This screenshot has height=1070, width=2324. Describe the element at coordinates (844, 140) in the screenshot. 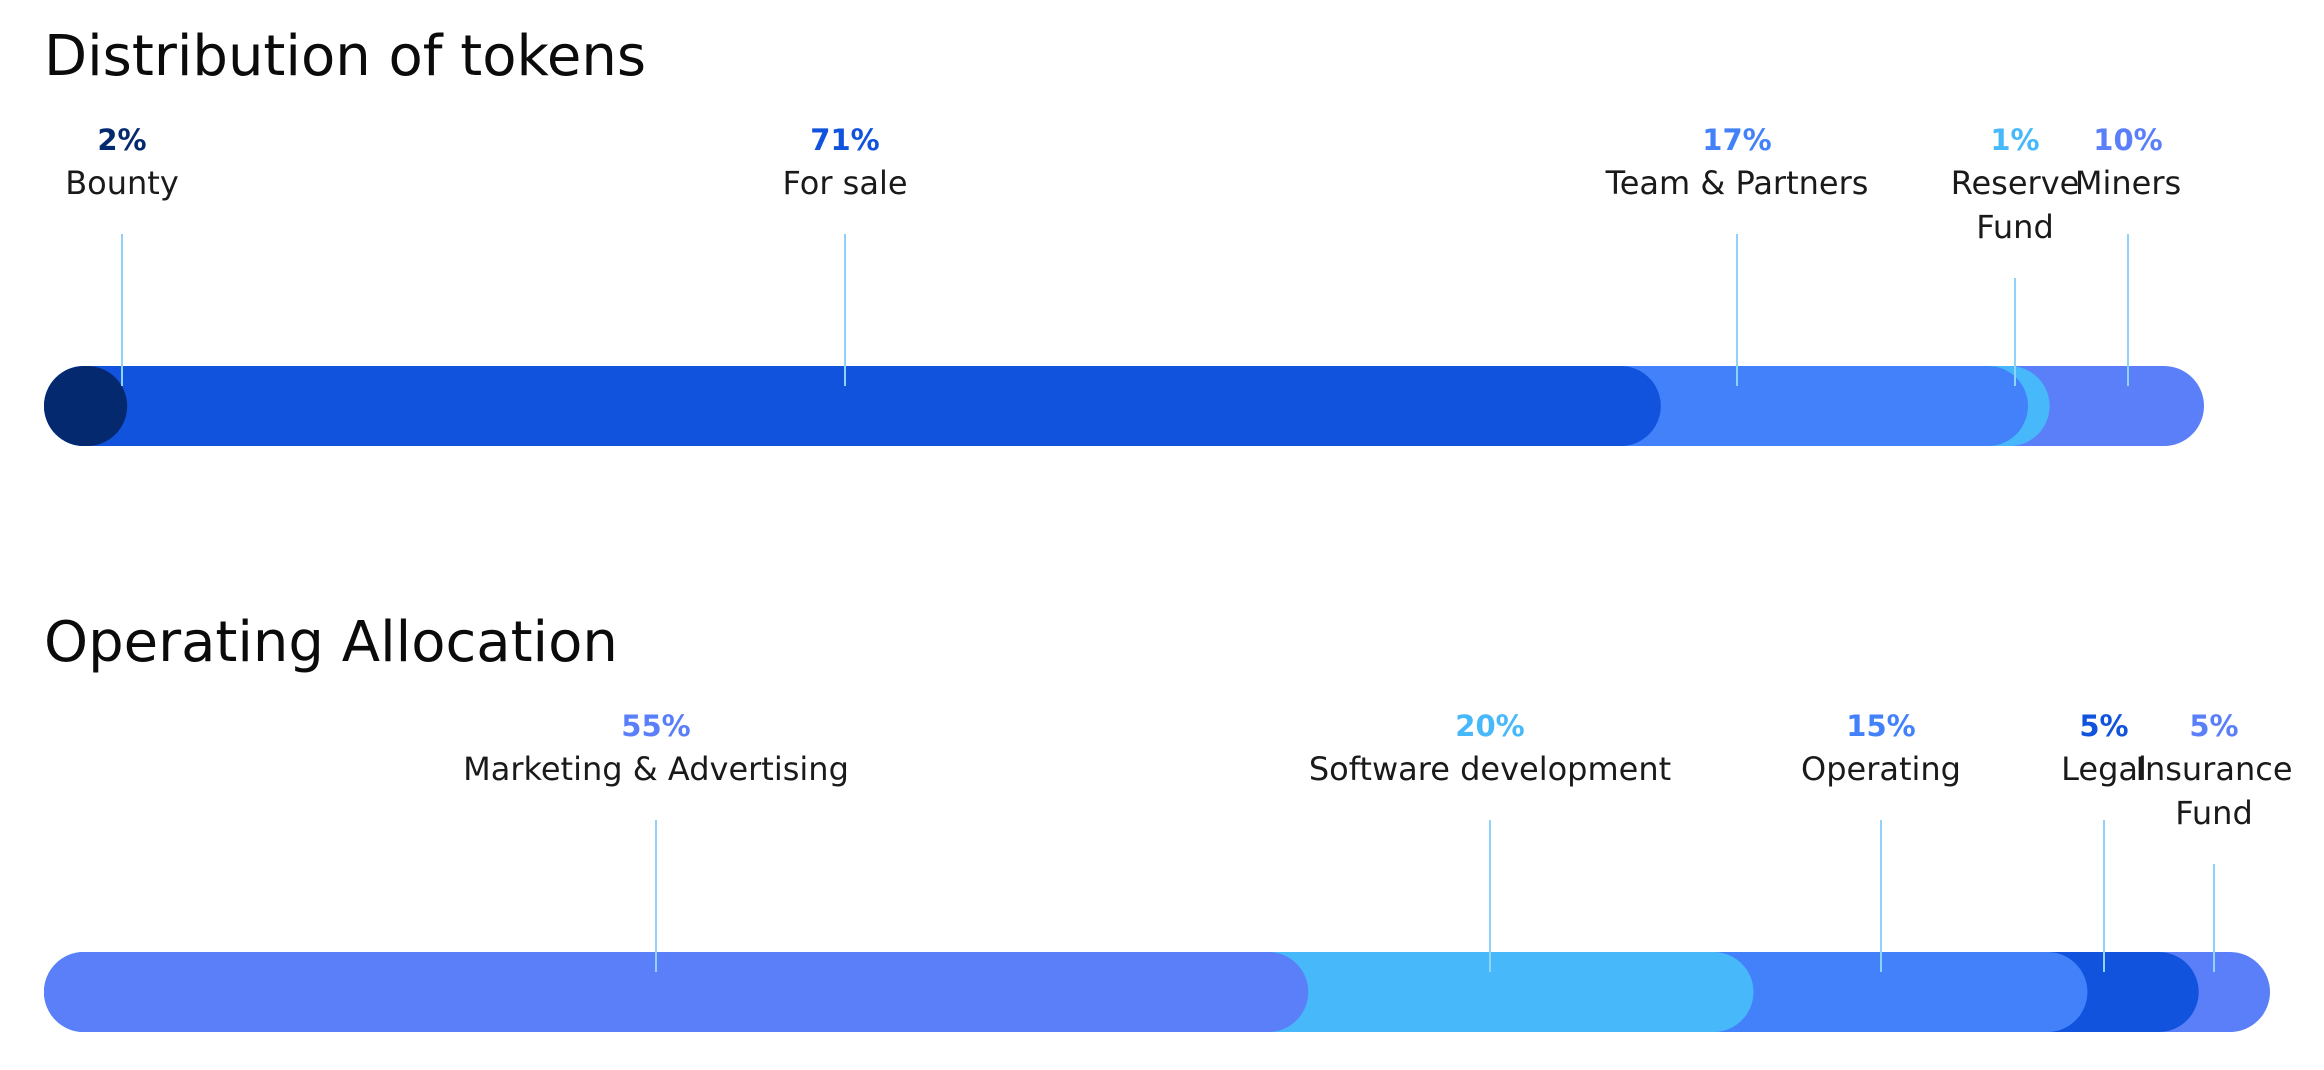

I see `value-label-for-sale: 71%` at that location.